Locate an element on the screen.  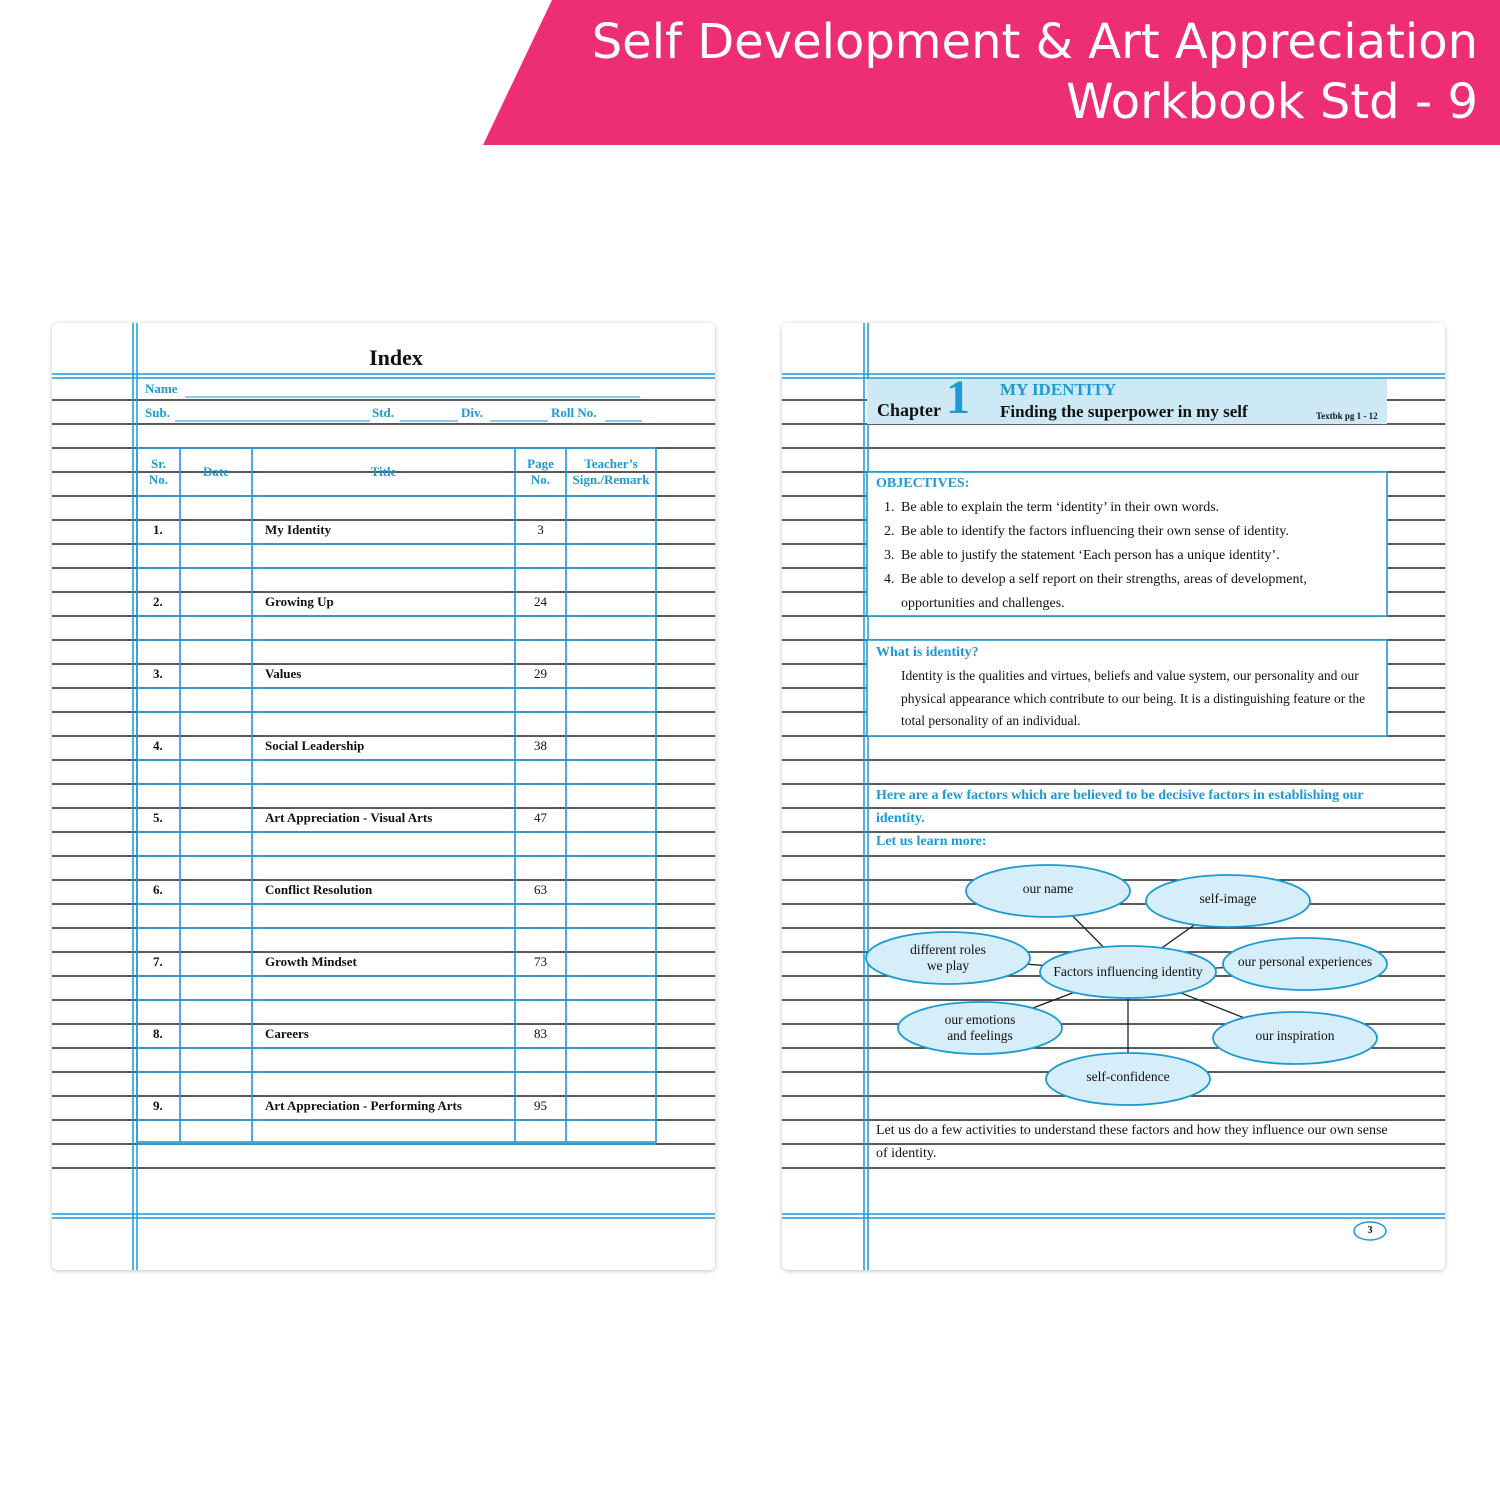
page-number: 38 is located at coordinates (540, 745).